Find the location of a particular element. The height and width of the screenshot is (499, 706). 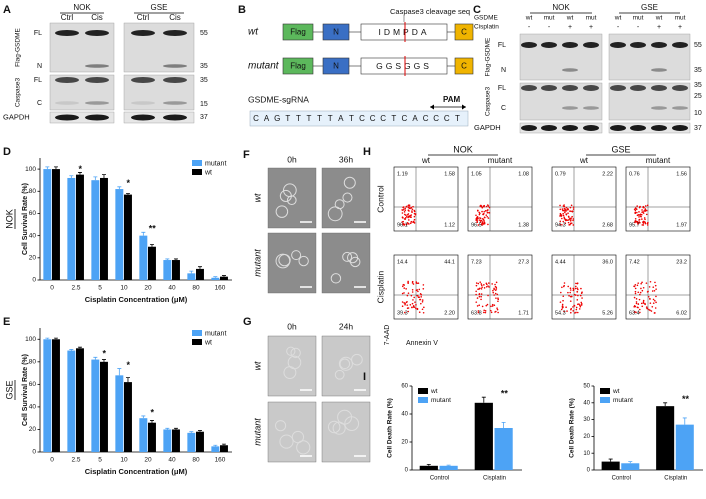

legend-label: mutant is located at coordinates (441, 400).